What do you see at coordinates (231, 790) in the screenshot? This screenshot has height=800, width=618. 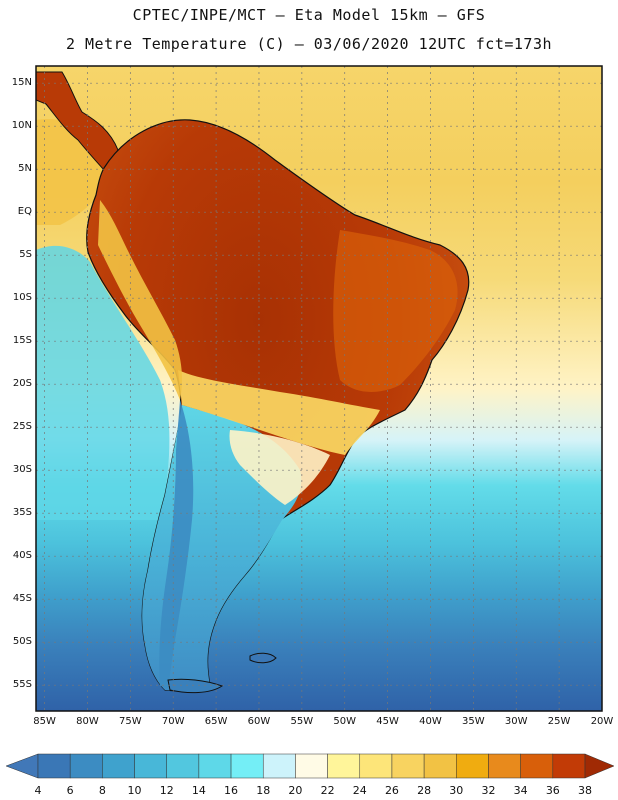 I see `colorbar-tick-label: 16` at bounding box center [231, 790].